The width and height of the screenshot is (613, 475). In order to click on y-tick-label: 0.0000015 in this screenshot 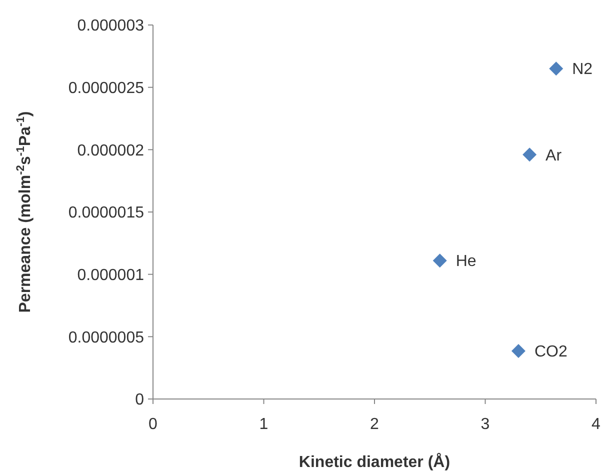, I will do `click(106, 213)`.